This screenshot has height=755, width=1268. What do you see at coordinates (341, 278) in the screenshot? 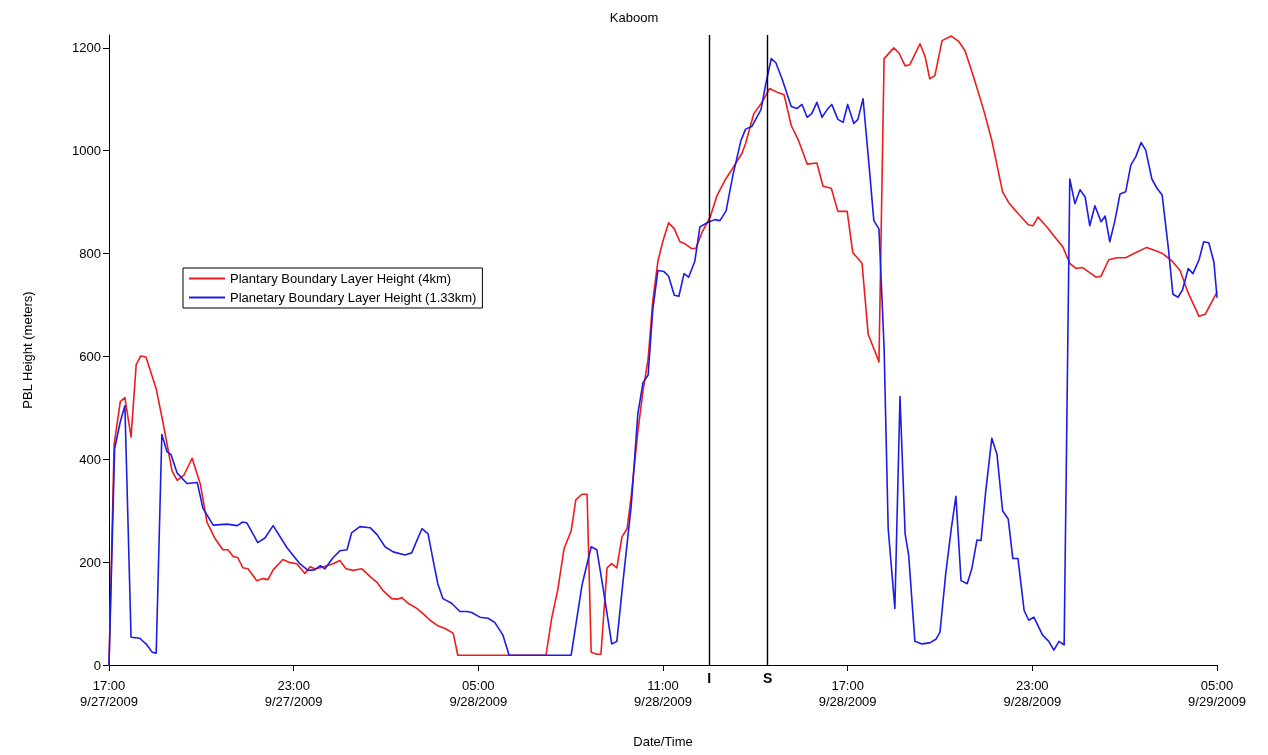
I see `legend-label: Plantary Boundary Layer Height (4km)` at bounding box center [341, 278].